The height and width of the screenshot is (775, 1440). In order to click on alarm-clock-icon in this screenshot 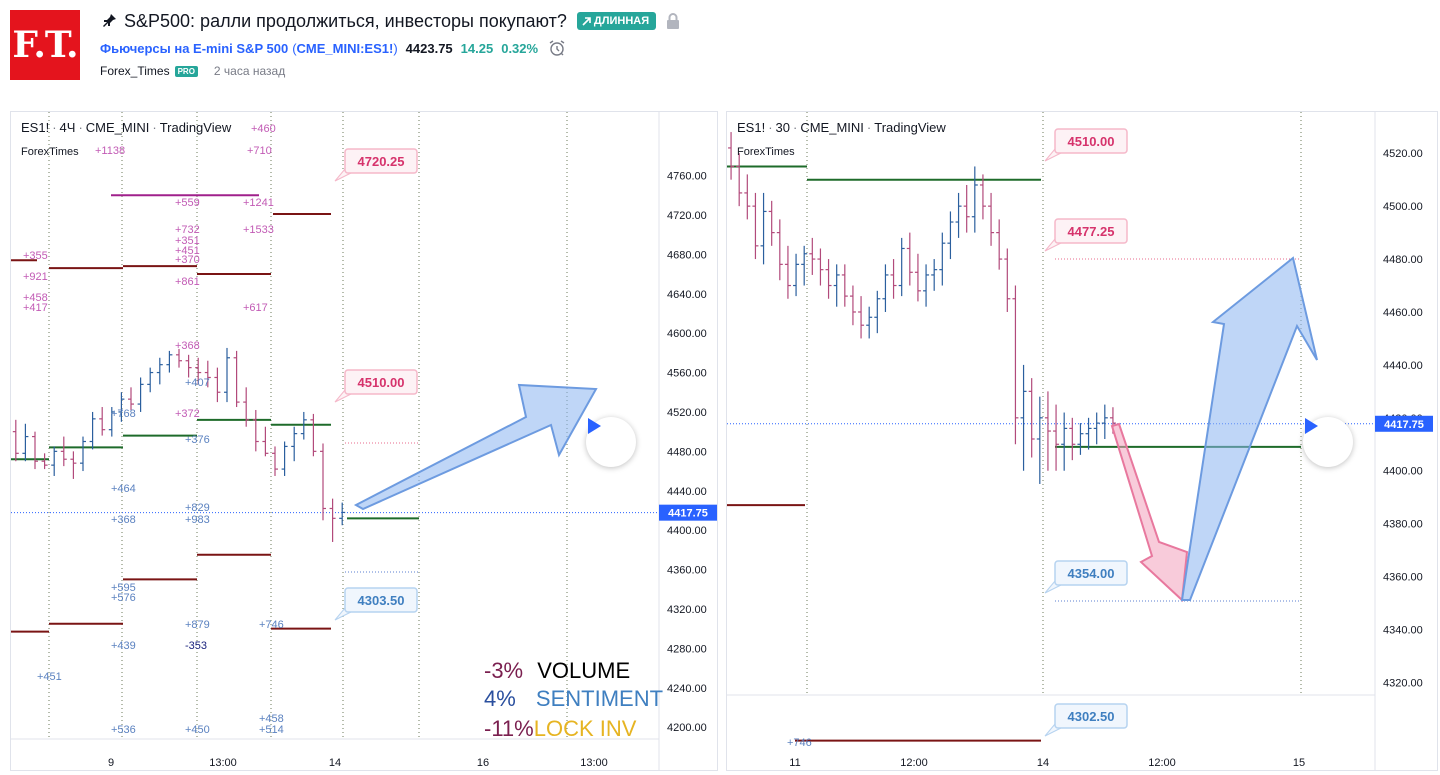, I will do `click(557, 48)`.